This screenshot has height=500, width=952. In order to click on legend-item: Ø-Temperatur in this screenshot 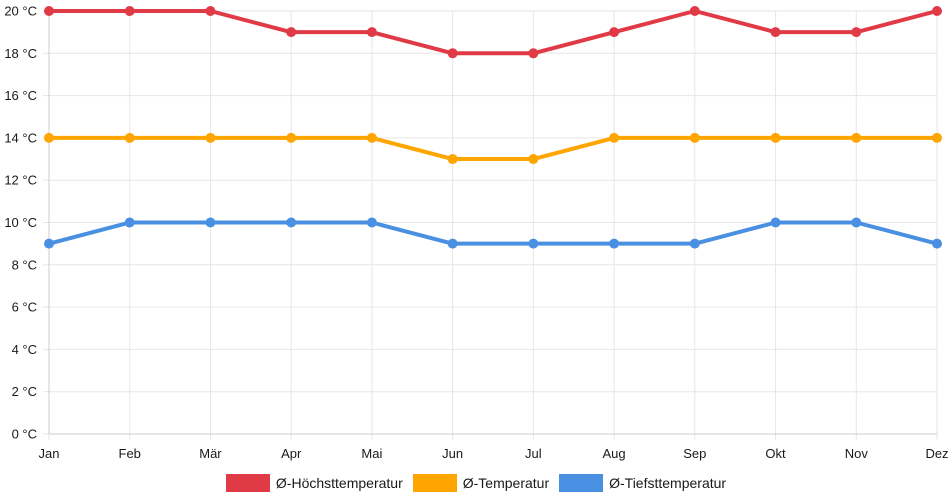, I will do `click(481, 483)`.